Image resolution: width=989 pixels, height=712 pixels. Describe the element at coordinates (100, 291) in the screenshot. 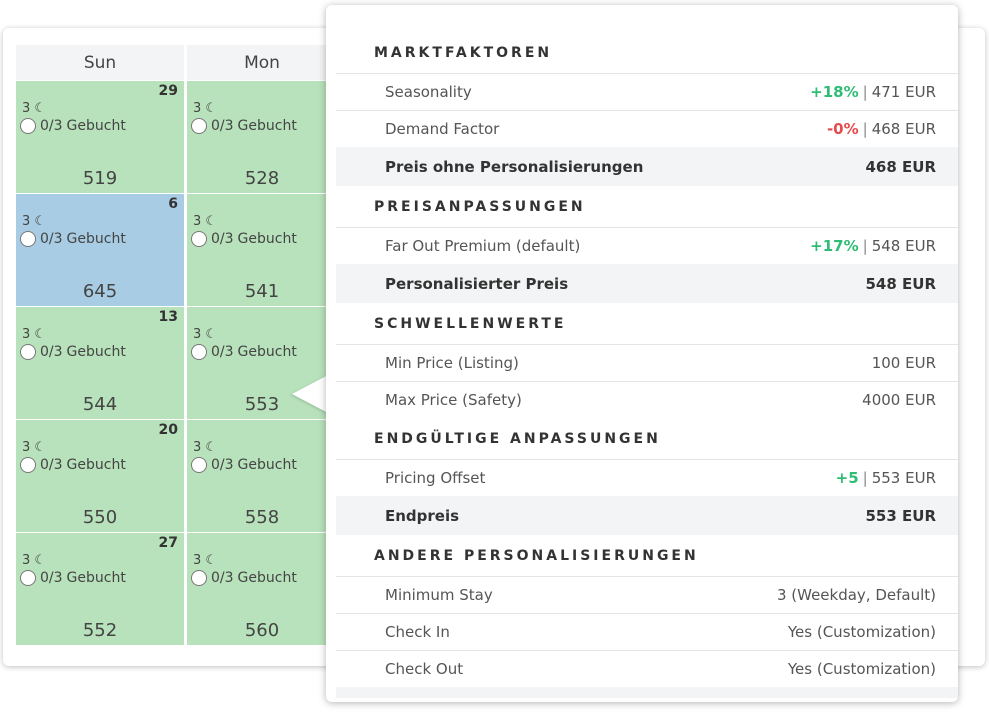

I see `day-price: 645` at that location.